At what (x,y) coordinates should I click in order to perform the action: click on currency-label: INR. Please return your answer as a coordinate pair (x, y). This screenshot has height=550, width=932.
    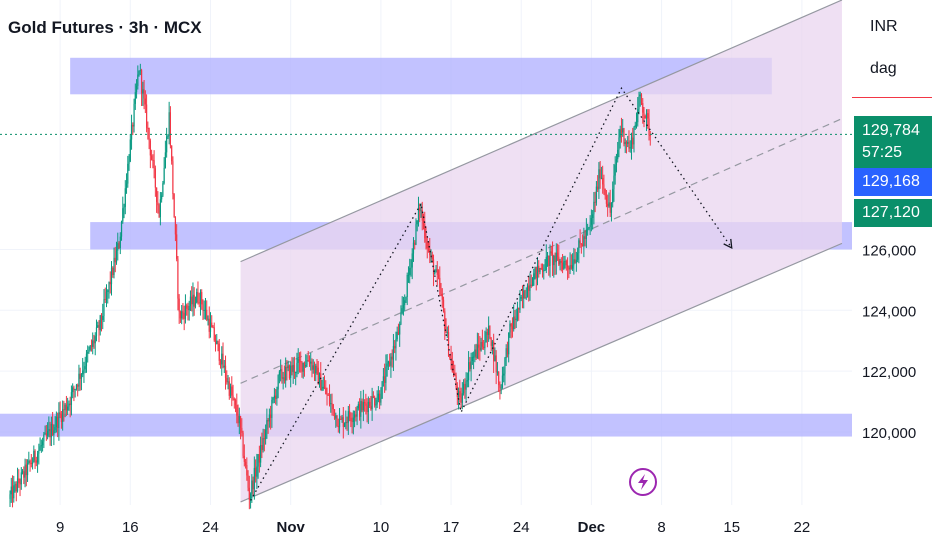
    Looking at the image, I should click on (884, 26).